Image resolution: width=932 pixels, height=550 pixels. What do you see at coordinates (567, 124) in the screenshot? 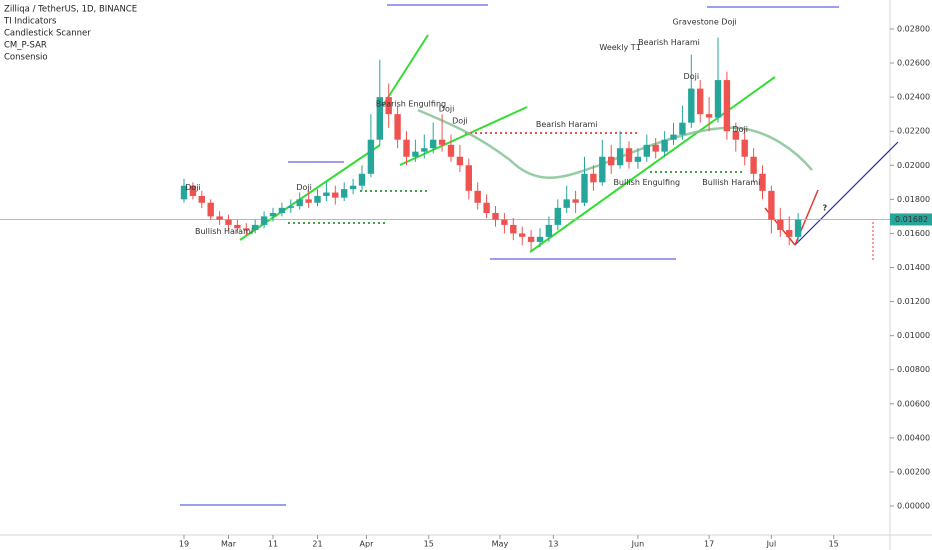
I see `annotation: Bearish Harami` at bounding box center [567, 124].